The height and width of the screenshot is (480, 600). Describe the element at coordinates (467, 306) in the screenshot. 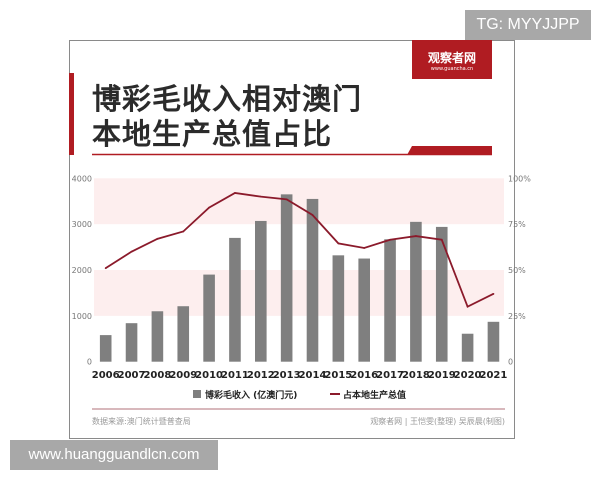

I see `line-point-2020` at that location.